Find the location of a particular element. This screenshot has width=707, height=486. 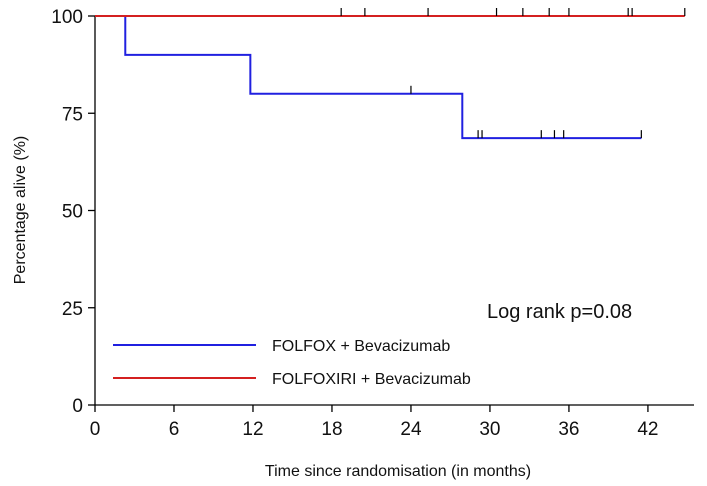

x-tick-label-18: 18 is located at coordinates (331, 429).